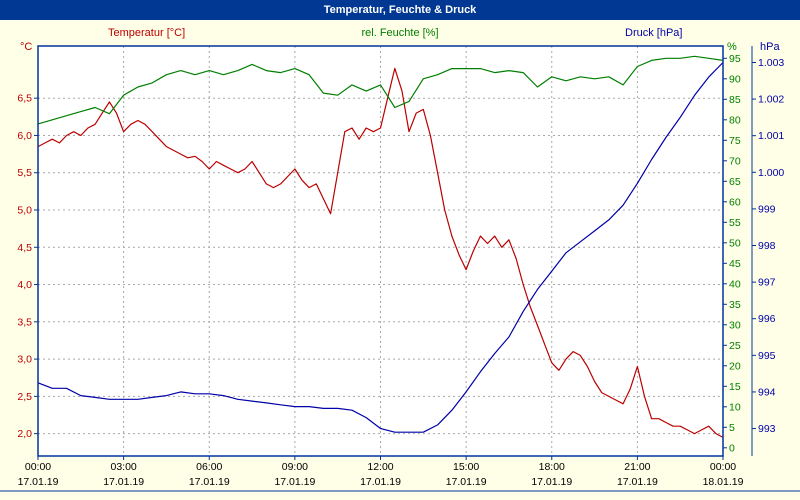 The image size is (800, 500). Describe the element at coordinates (735, 202) in the screenshot. I see `svg-text: 60` at that location.